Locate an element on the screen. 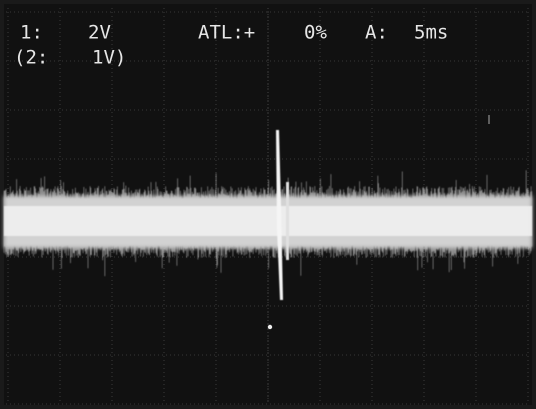 The width and height of the screenshot is (536, 409). noise-core is located at coordinates (268, 221).